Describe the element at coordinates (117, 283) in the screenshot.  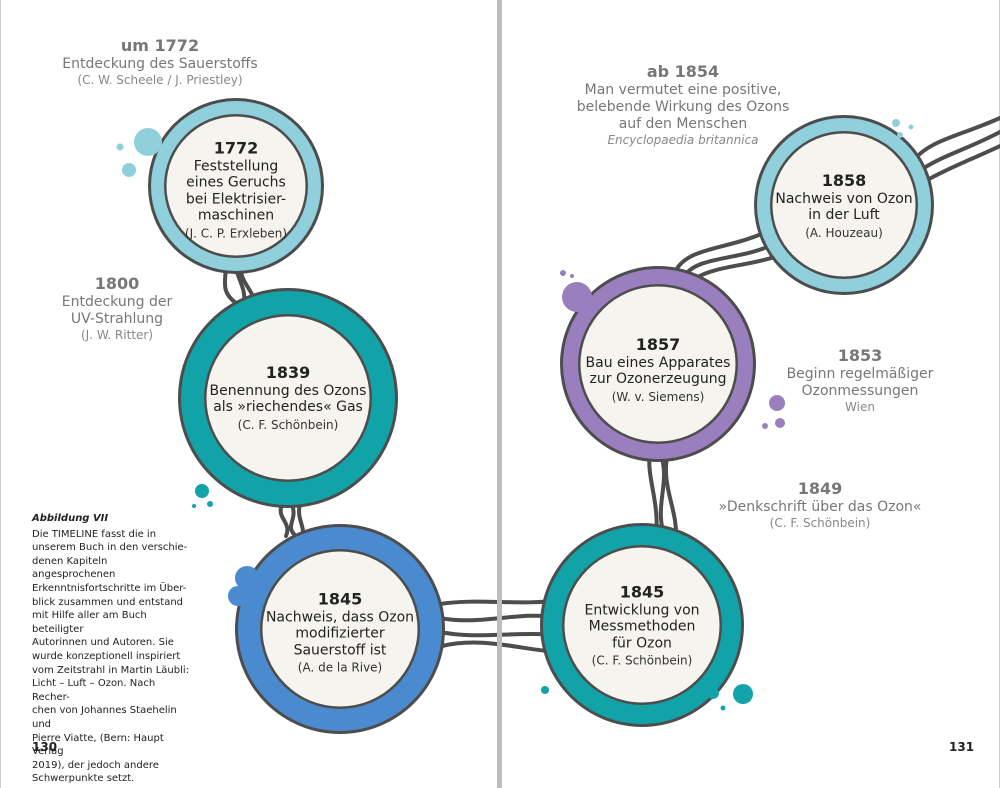
I see `note-year: 1800` at that location.